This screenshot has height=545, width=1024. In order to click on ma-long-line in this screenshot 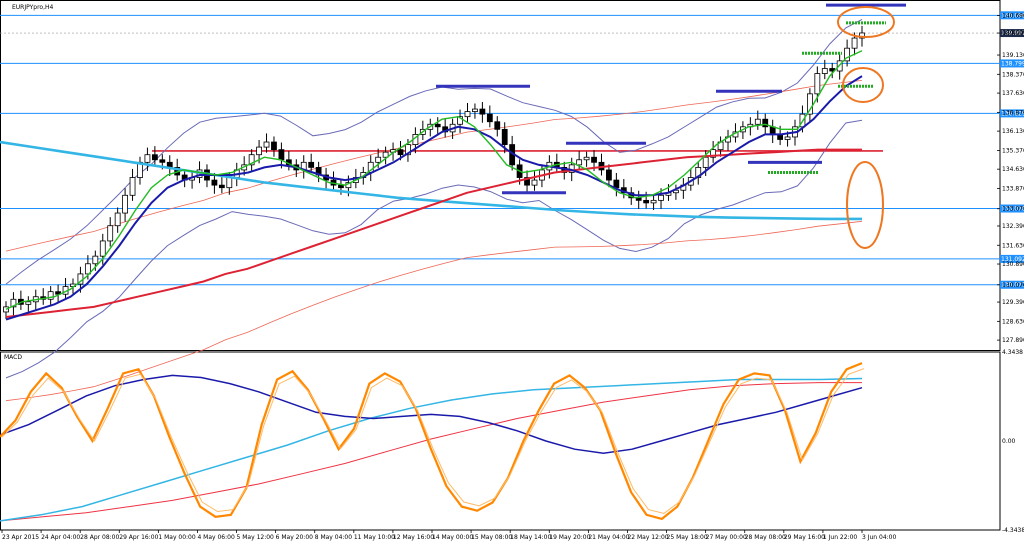, I will do `click(431, 180)`.